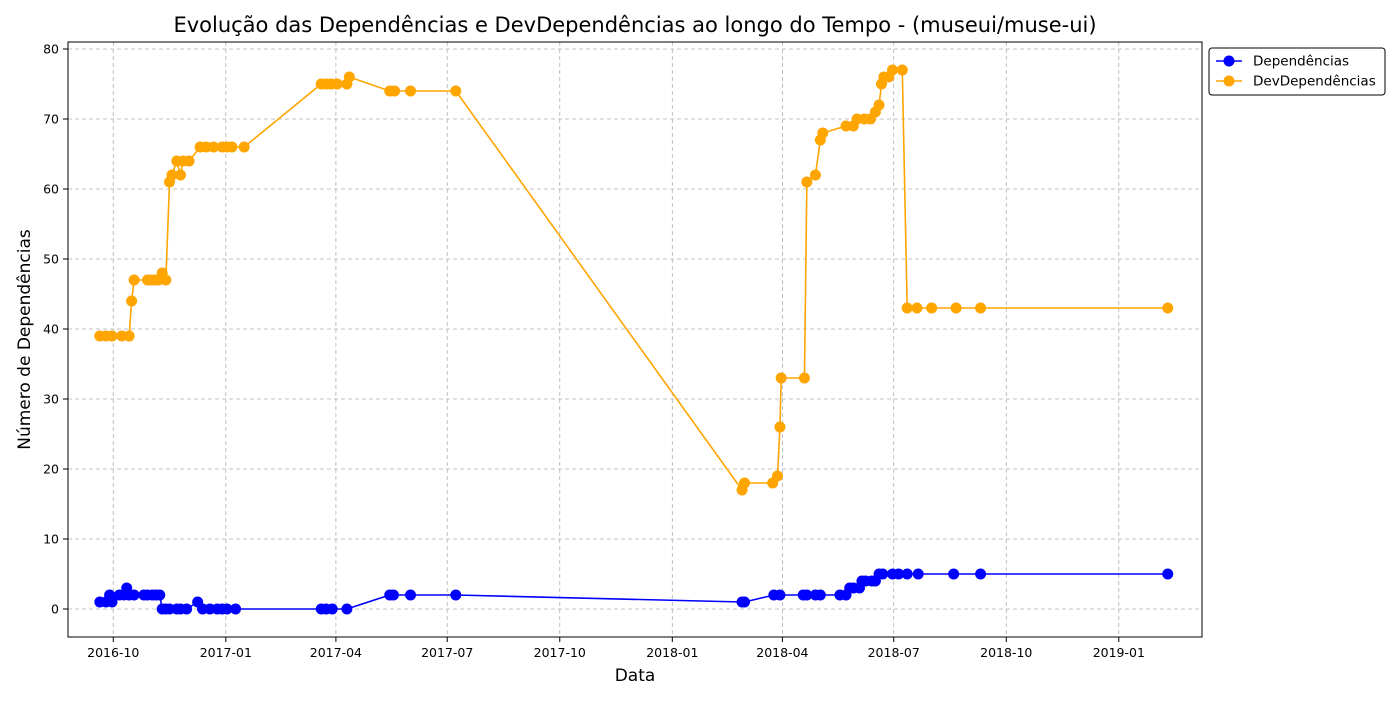 This screenshot has height=704, width=1400. I want to click on legend-marker-dependencias, so click(1229, 61).